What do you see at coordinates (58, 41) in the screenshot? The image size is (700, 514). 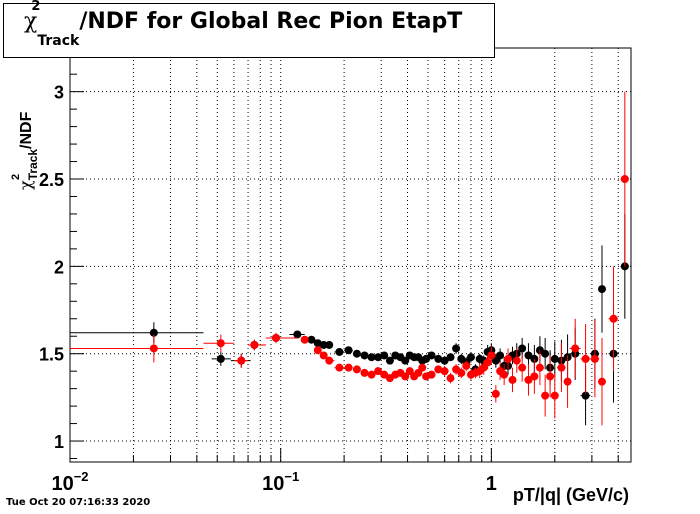 I see `title-sub: Track` at bounding box center [58, 41].